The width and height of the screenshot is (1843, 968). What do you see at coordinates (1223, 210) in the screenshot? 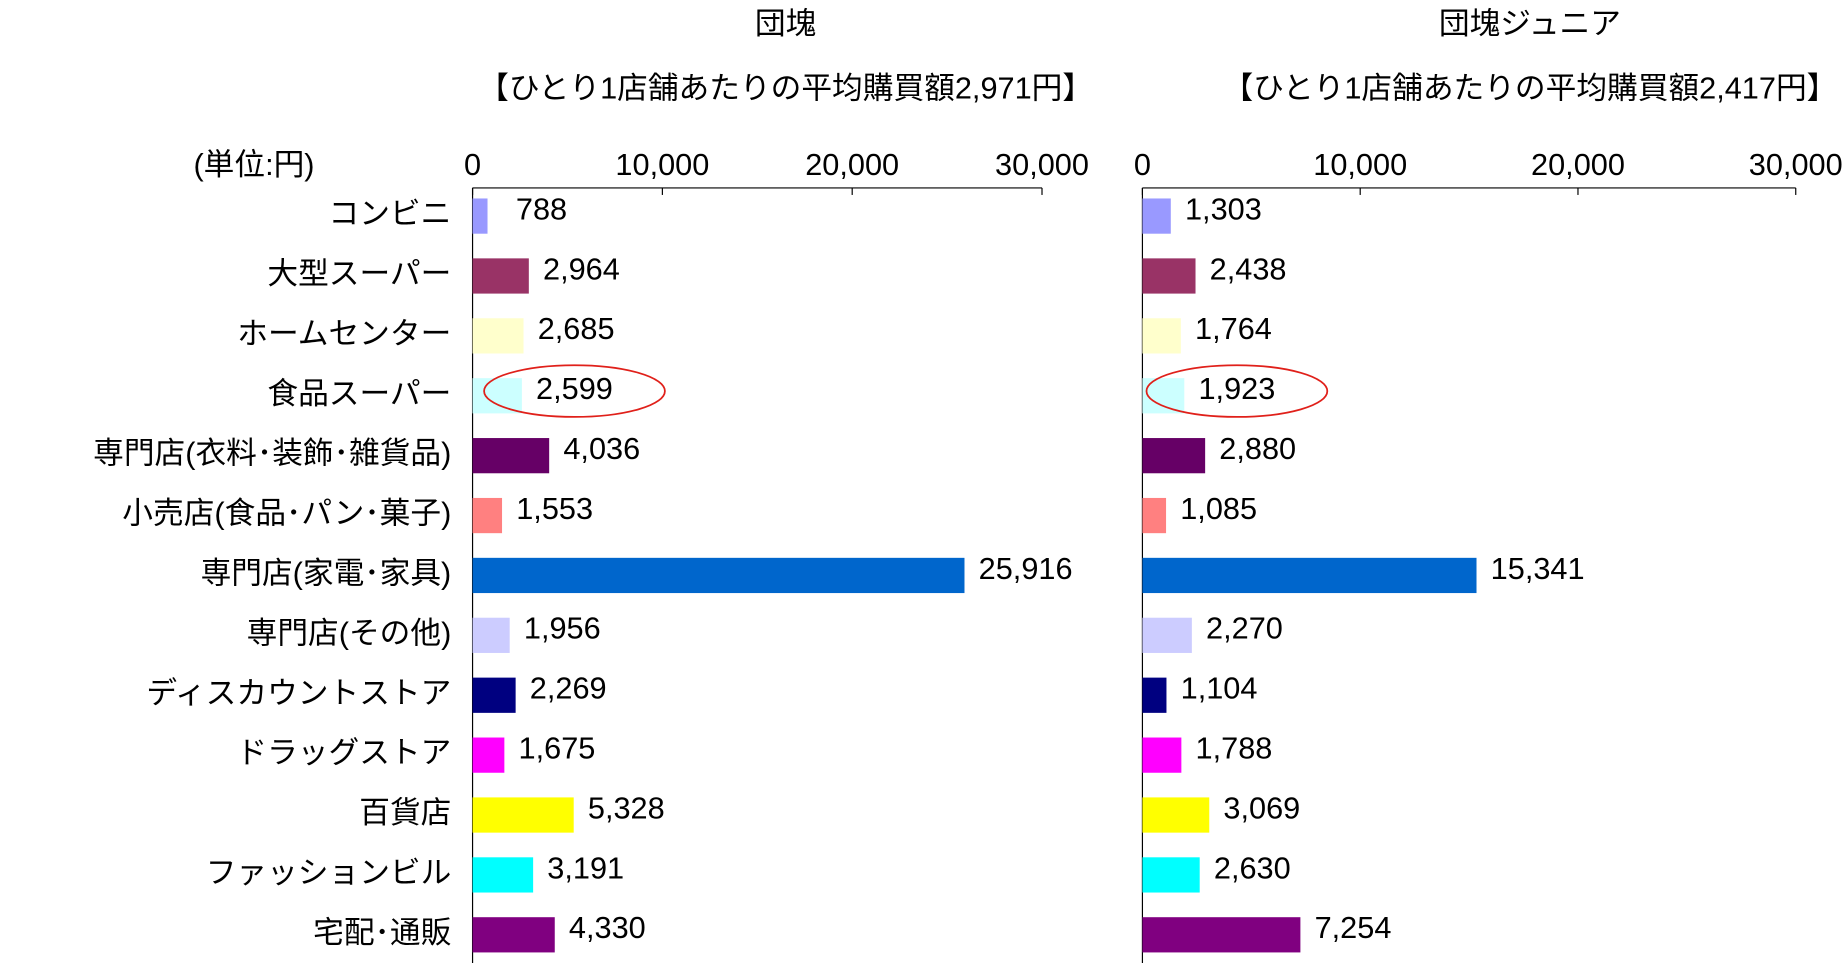
I see `value-label: 1,303` at bounding box center [1223, 210].